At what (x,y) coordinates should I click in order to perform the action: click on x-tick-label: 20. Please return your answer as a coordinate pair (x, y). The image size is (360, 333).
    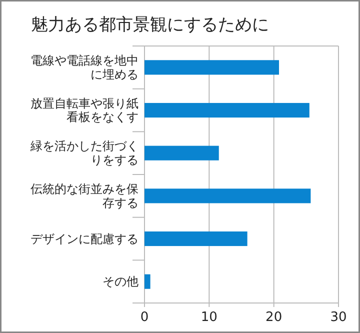
    Looking at the image, I should click on (274, 317).